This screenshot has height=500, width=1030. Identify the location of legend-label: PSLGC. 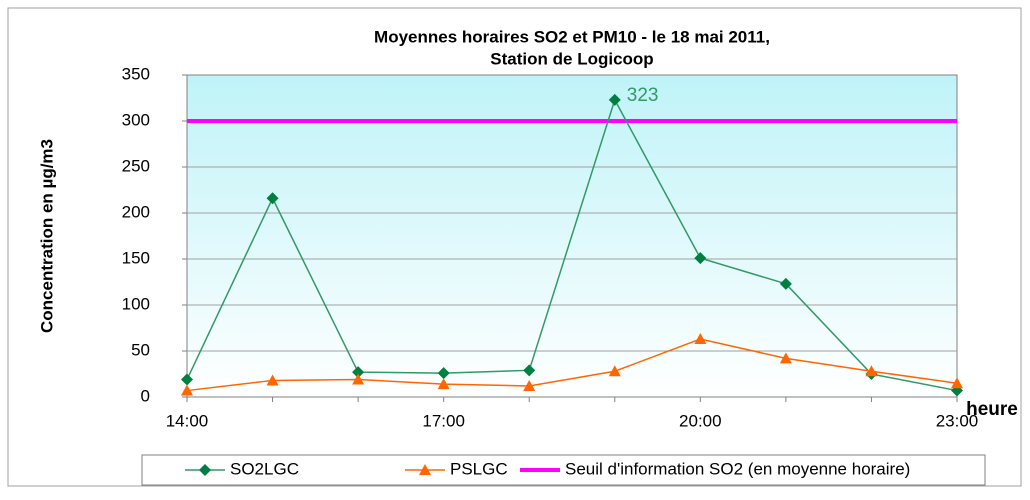
(479, 468).